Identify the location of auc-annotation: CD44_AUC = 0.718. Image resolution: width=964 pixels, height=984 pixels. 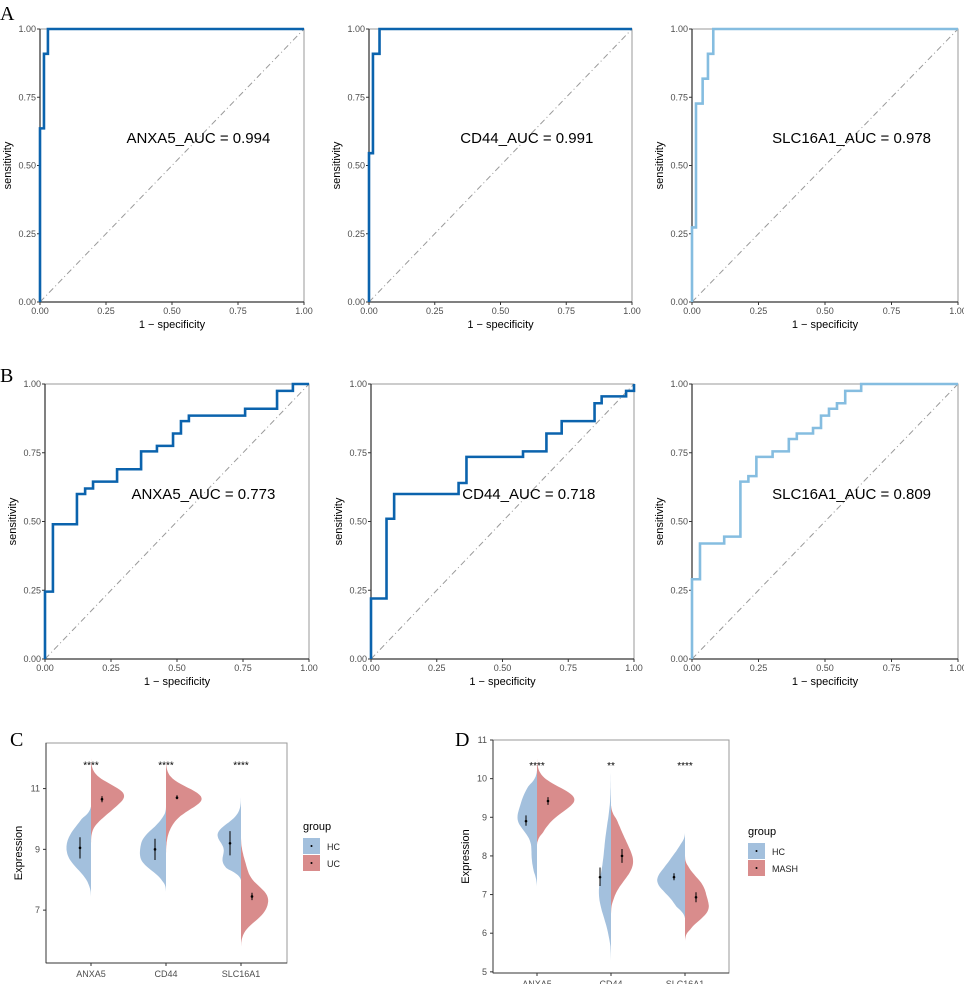
(528, 494).